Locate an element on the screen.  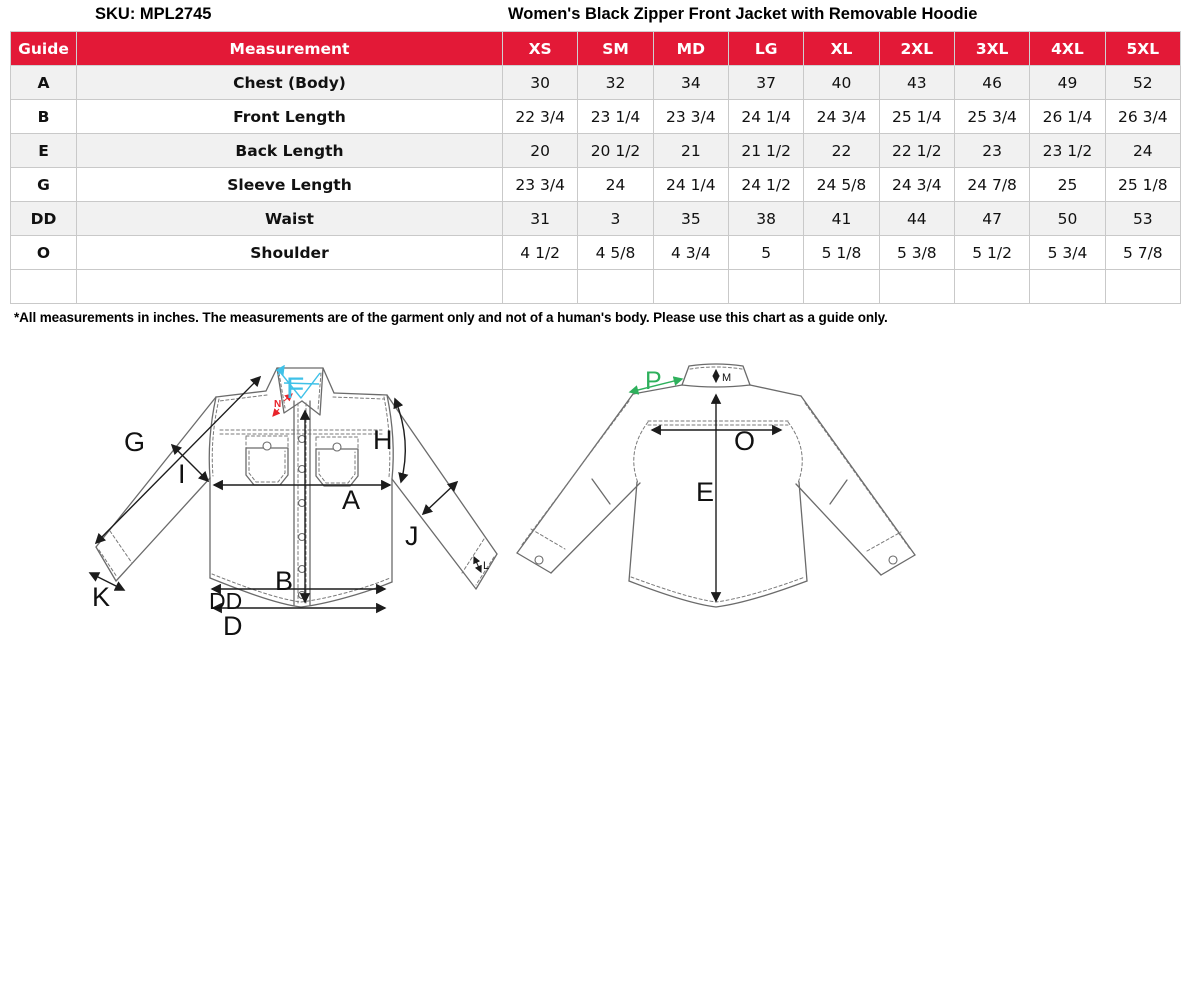
label-collar-spread: F is located at coordinates (295, 388).